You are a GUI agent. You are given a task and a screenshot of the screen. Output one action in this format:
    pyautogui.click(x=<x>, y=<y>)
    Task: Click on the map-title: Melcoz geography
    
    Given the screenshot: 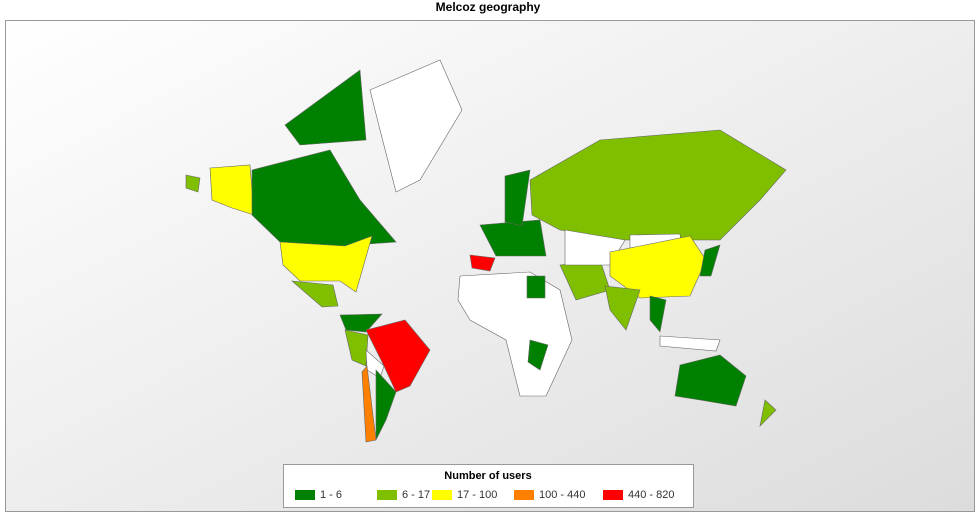 What is the action you would take?
    pyautogui.click(x=488, y=7)
    